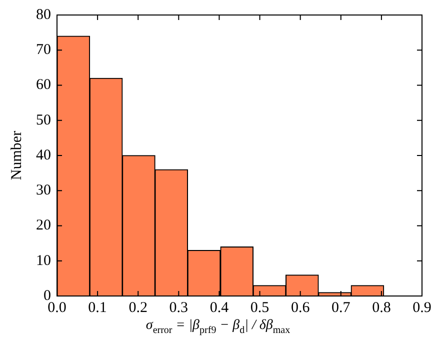  What do you see at coordinates (43, 155) in the screenshot?
I see `y-tick-label: 40` at bounding box center [43, 155].